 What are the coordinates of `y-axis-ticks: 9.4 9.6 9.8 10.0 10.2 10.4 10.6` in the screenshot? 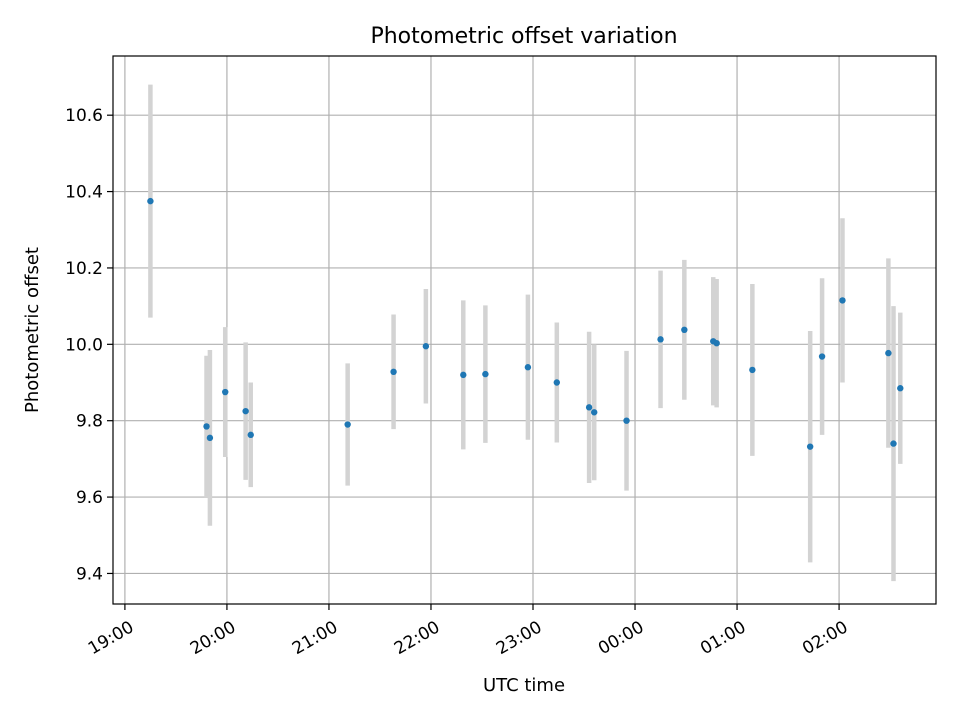 It's located at (89, 345).